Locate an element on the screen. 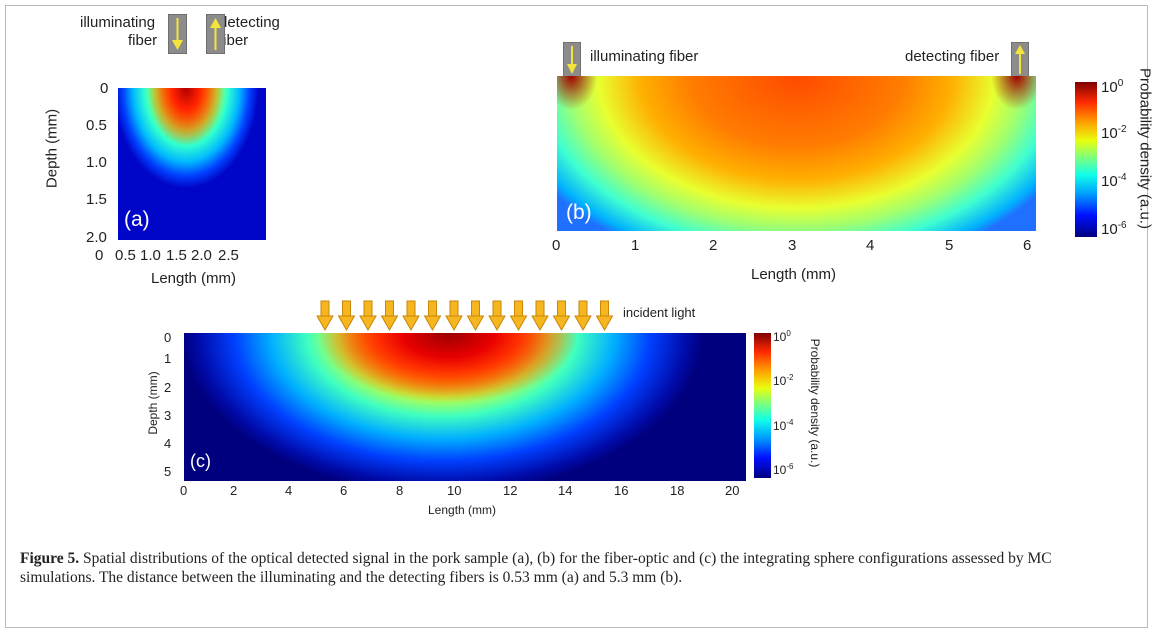 The image size is (1153, 633). illuminating-label-line2: fiber is located at coordinates (143, 40).